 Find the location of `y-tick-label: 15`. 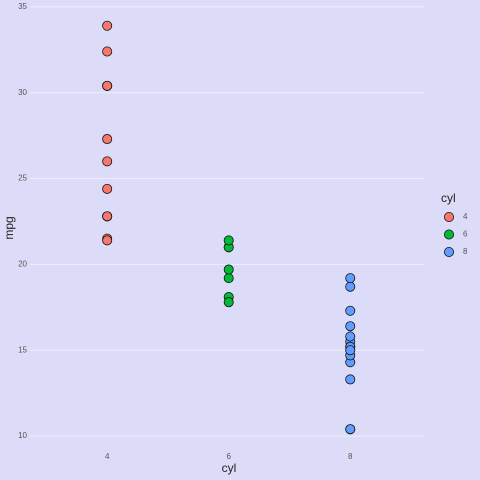

y-tick-label: 15 is located at coordinates (22, 349).